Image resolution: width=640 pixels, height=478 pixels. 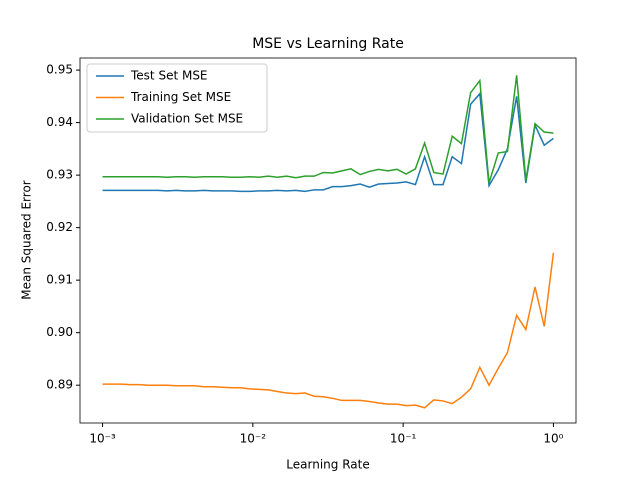 What do you see at coordinates (59, 280) in the screenshot?
I see `y-tick-label: 0.91` at bounding box center [59, 280].